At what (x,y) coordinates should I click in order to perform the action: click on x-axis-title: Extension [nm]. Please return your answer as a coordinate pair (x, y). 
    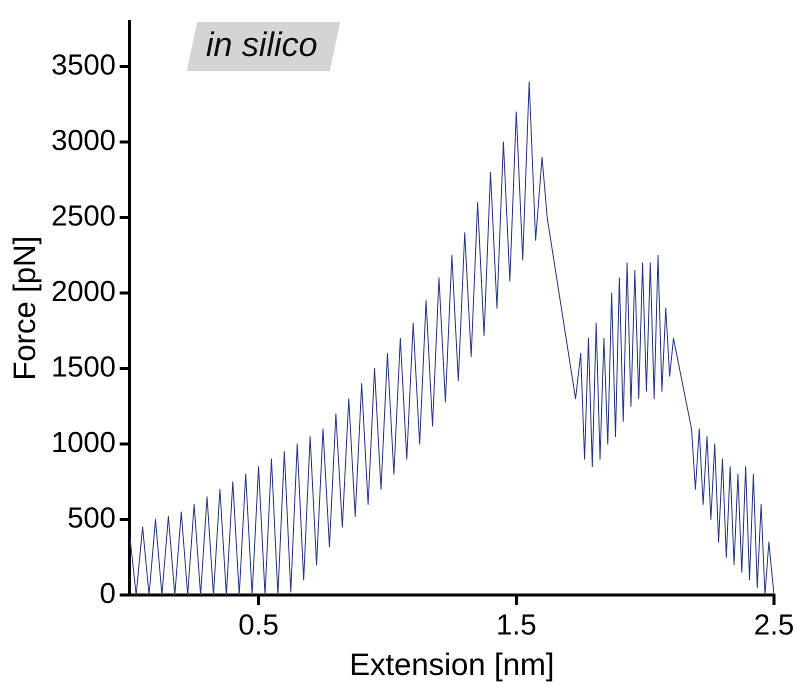
    Looking at the image, I should click on (451, 664).